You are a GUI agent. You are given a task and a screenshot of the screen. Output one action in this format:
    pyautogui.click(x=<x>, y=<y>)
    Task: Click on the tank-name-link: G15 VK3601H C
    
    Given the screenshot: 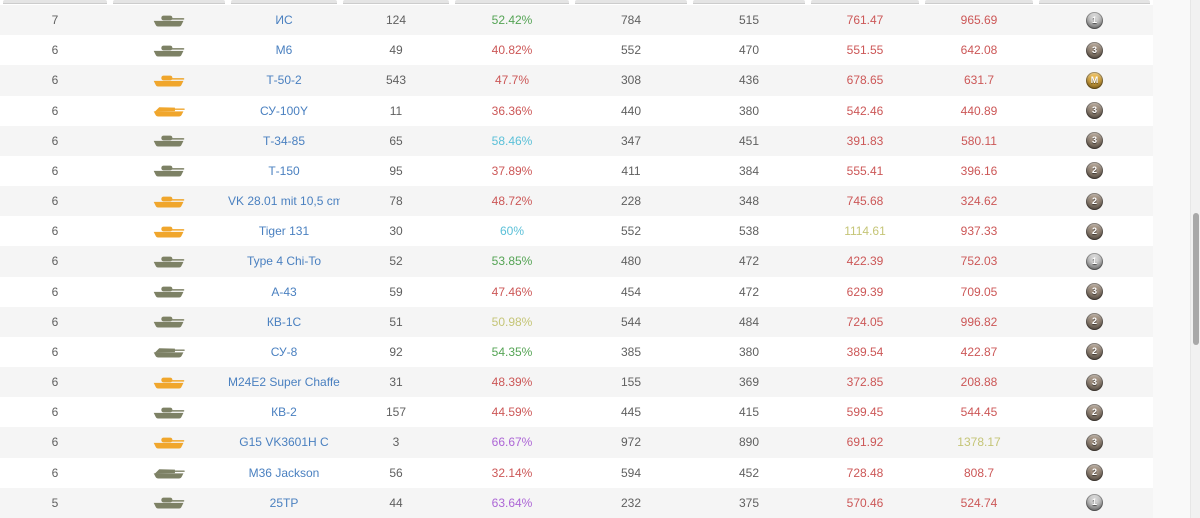 What is the action you would take?
    pyautogui.click(x=284, y=442)
    